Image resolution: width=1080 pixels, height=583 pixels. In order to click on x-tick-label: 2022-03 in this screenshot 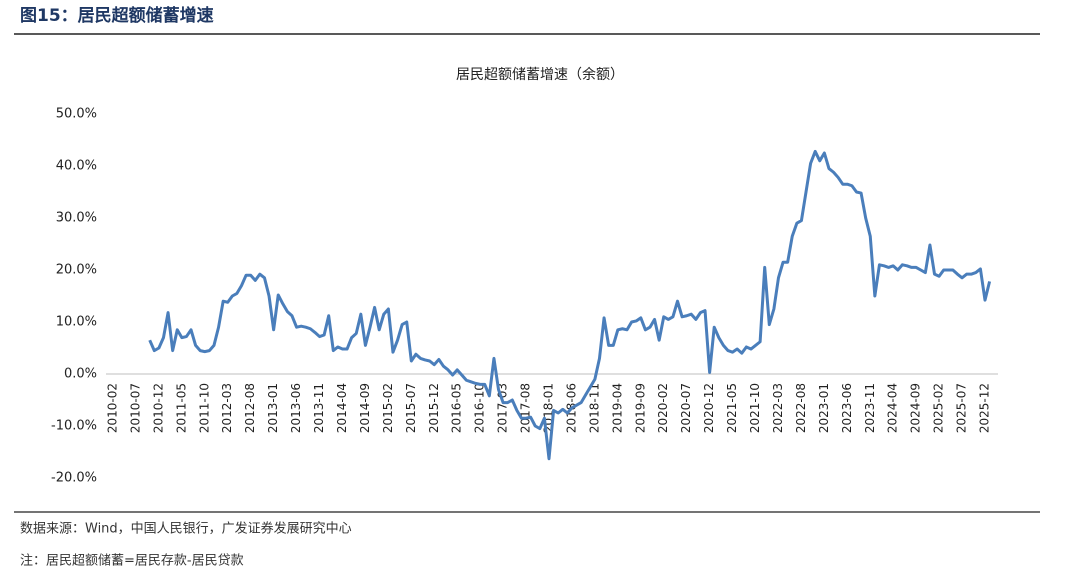, I will do `click(778, 408)`.